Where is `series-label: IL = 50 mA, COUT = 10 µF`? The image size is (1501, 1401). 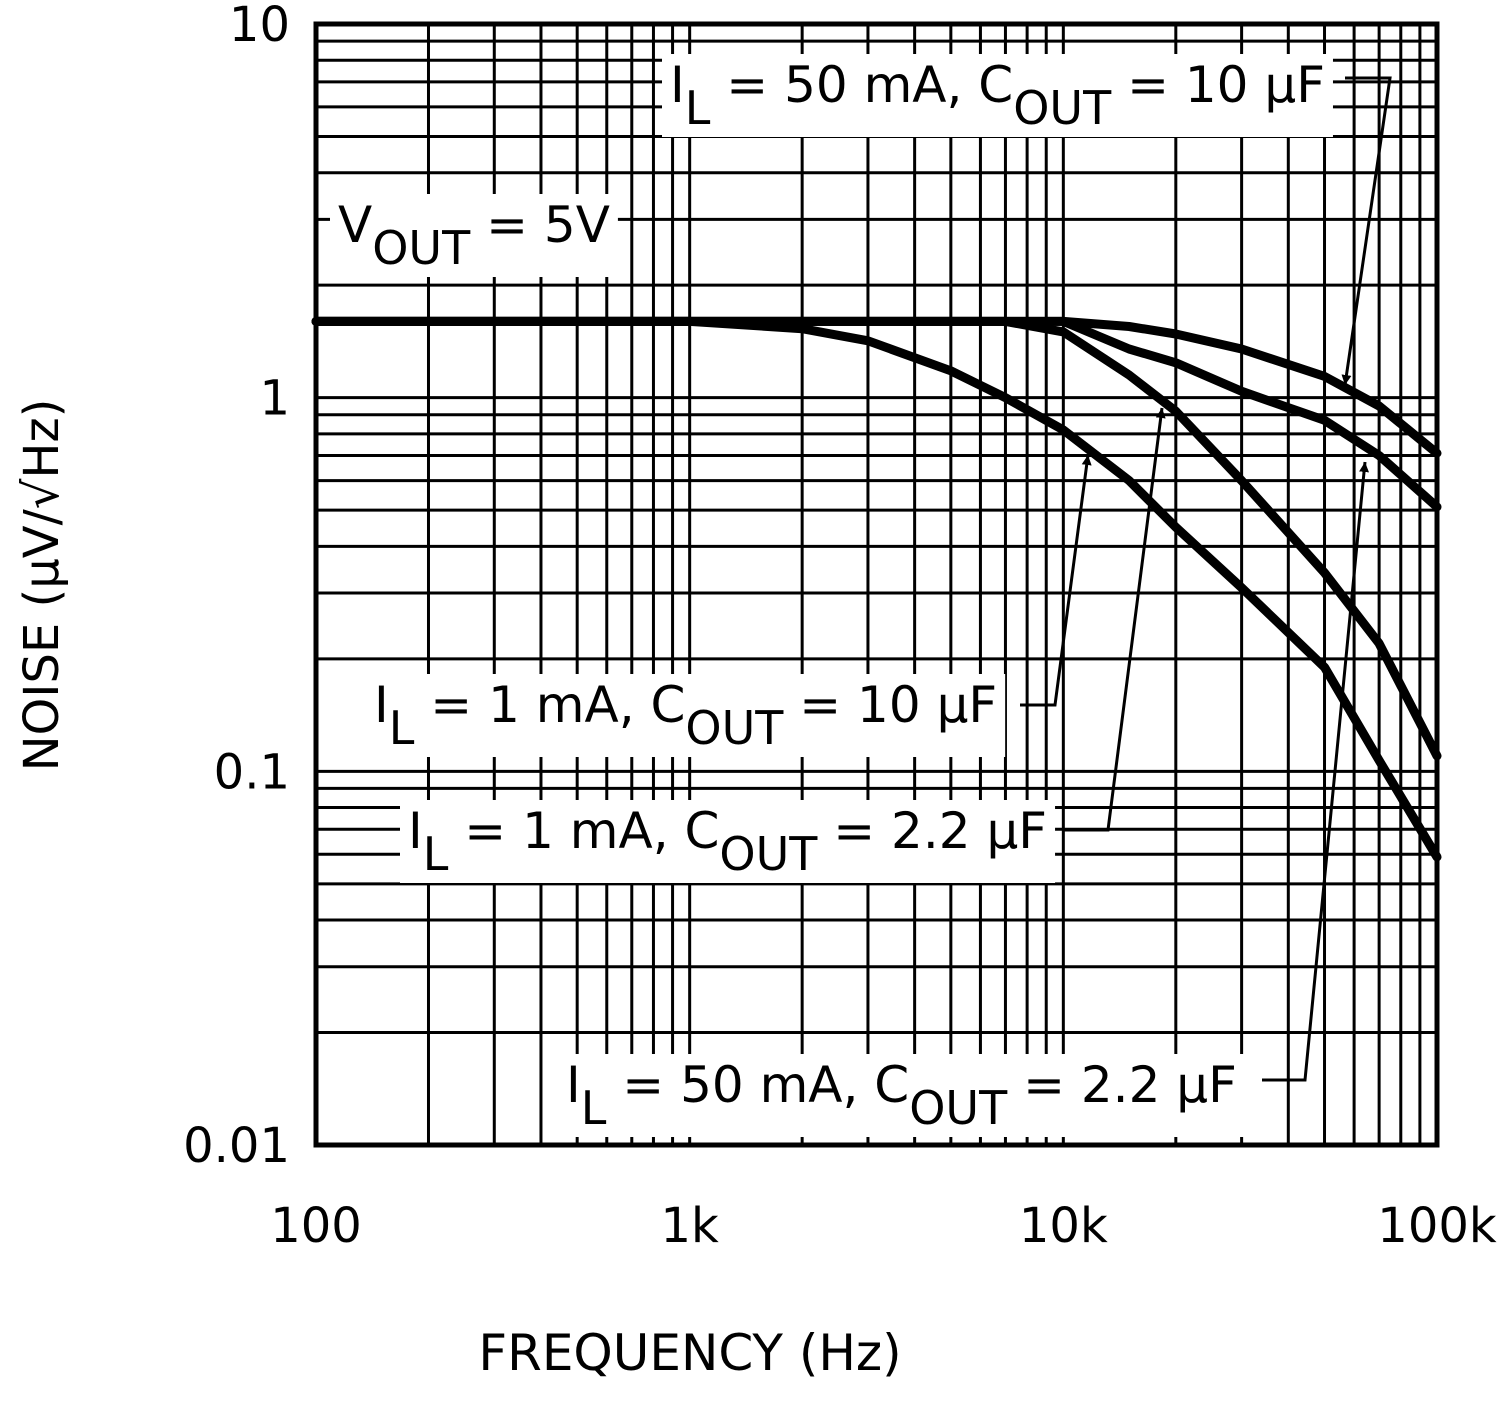 series-label: IL = 50 mA, COUT = 10 µF is located at coordinates (997, 95).